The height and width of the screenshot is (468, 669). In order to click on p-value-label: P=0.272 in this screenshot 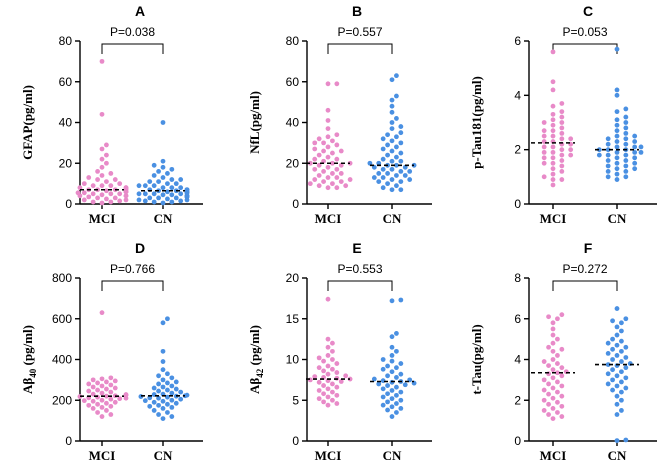, I will do `click(584, 269)`.